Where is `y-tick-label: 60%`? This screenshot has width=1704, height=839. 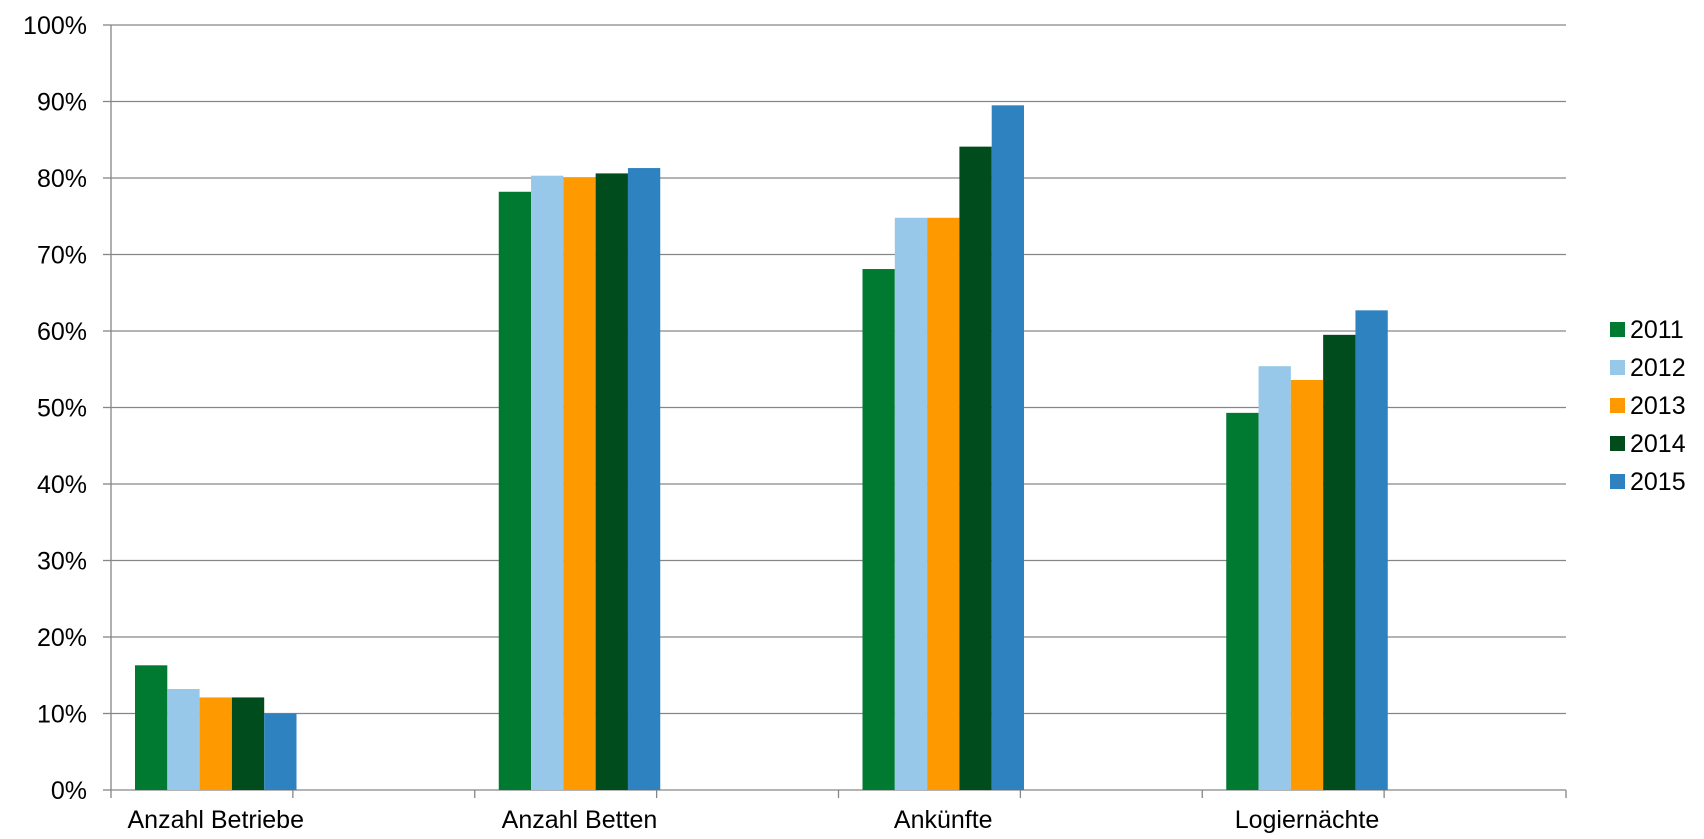
y-tick-label: 60% is located at coordinates (62, 332).